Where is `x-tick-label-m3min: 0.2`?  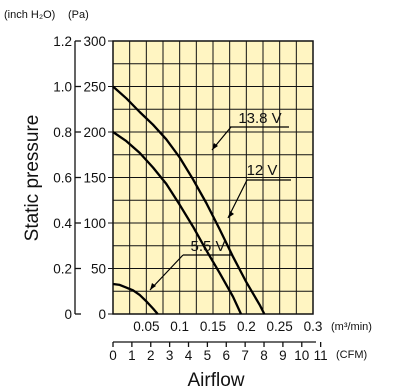
x-tick-label-m3min: 0.2 is located at coordinates (246, 326).